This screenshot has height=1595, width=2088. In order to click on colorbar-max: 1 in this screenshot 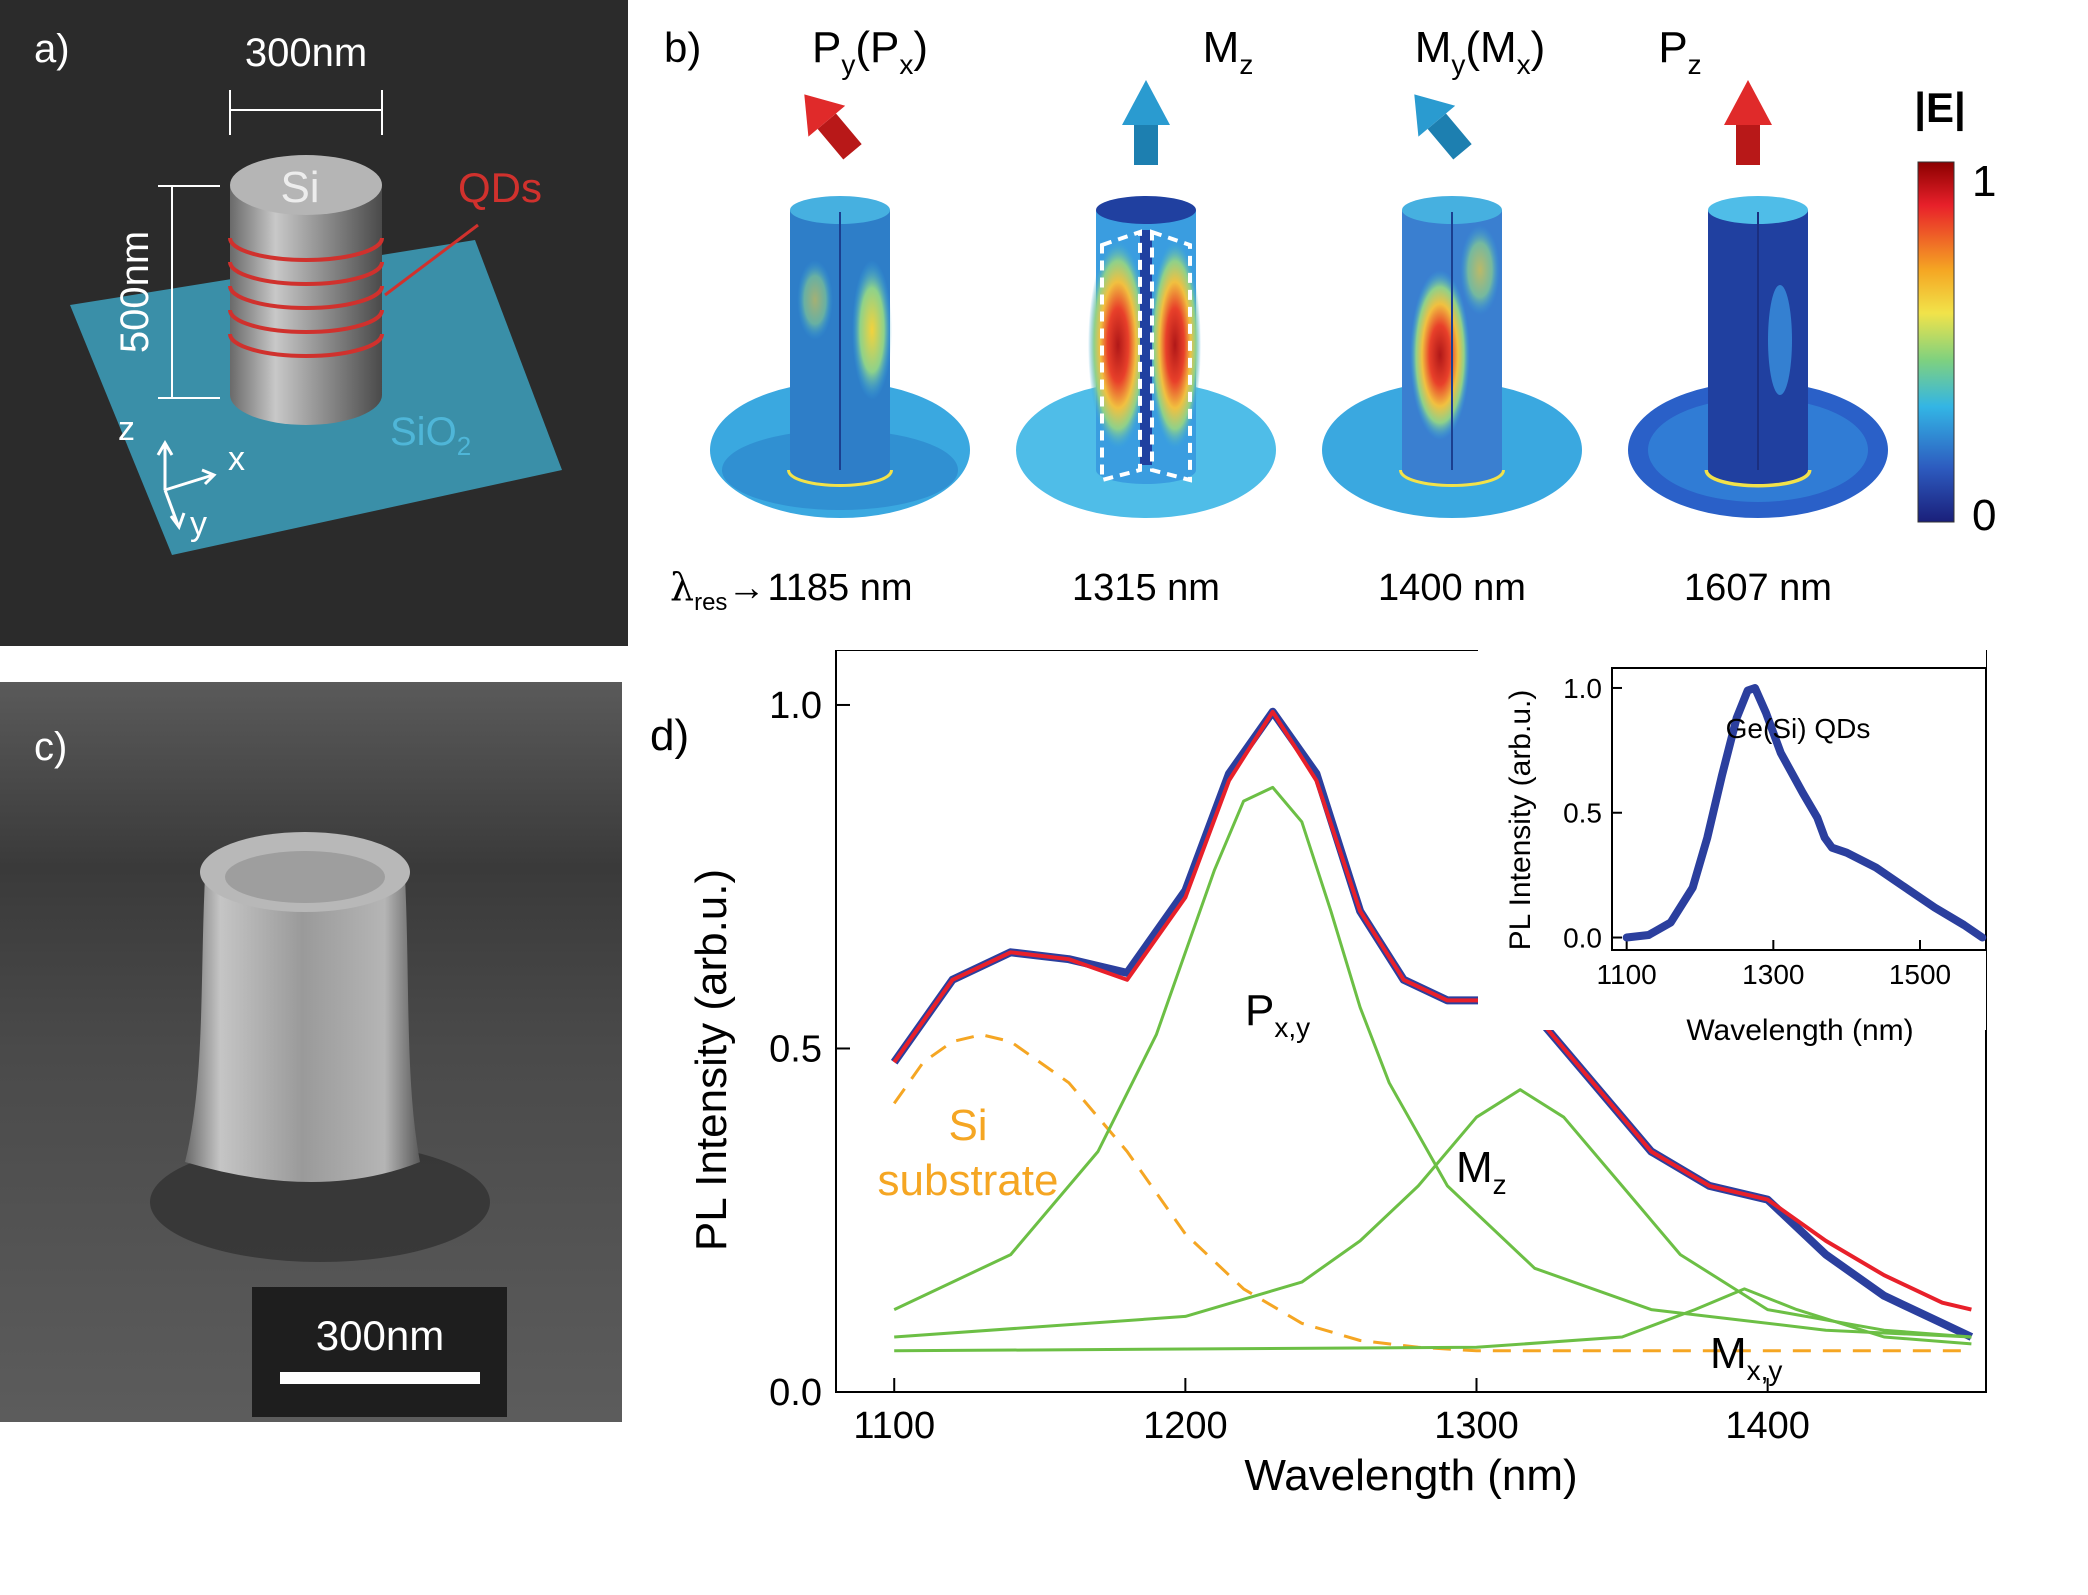, I will do `click(1984, 181)`.